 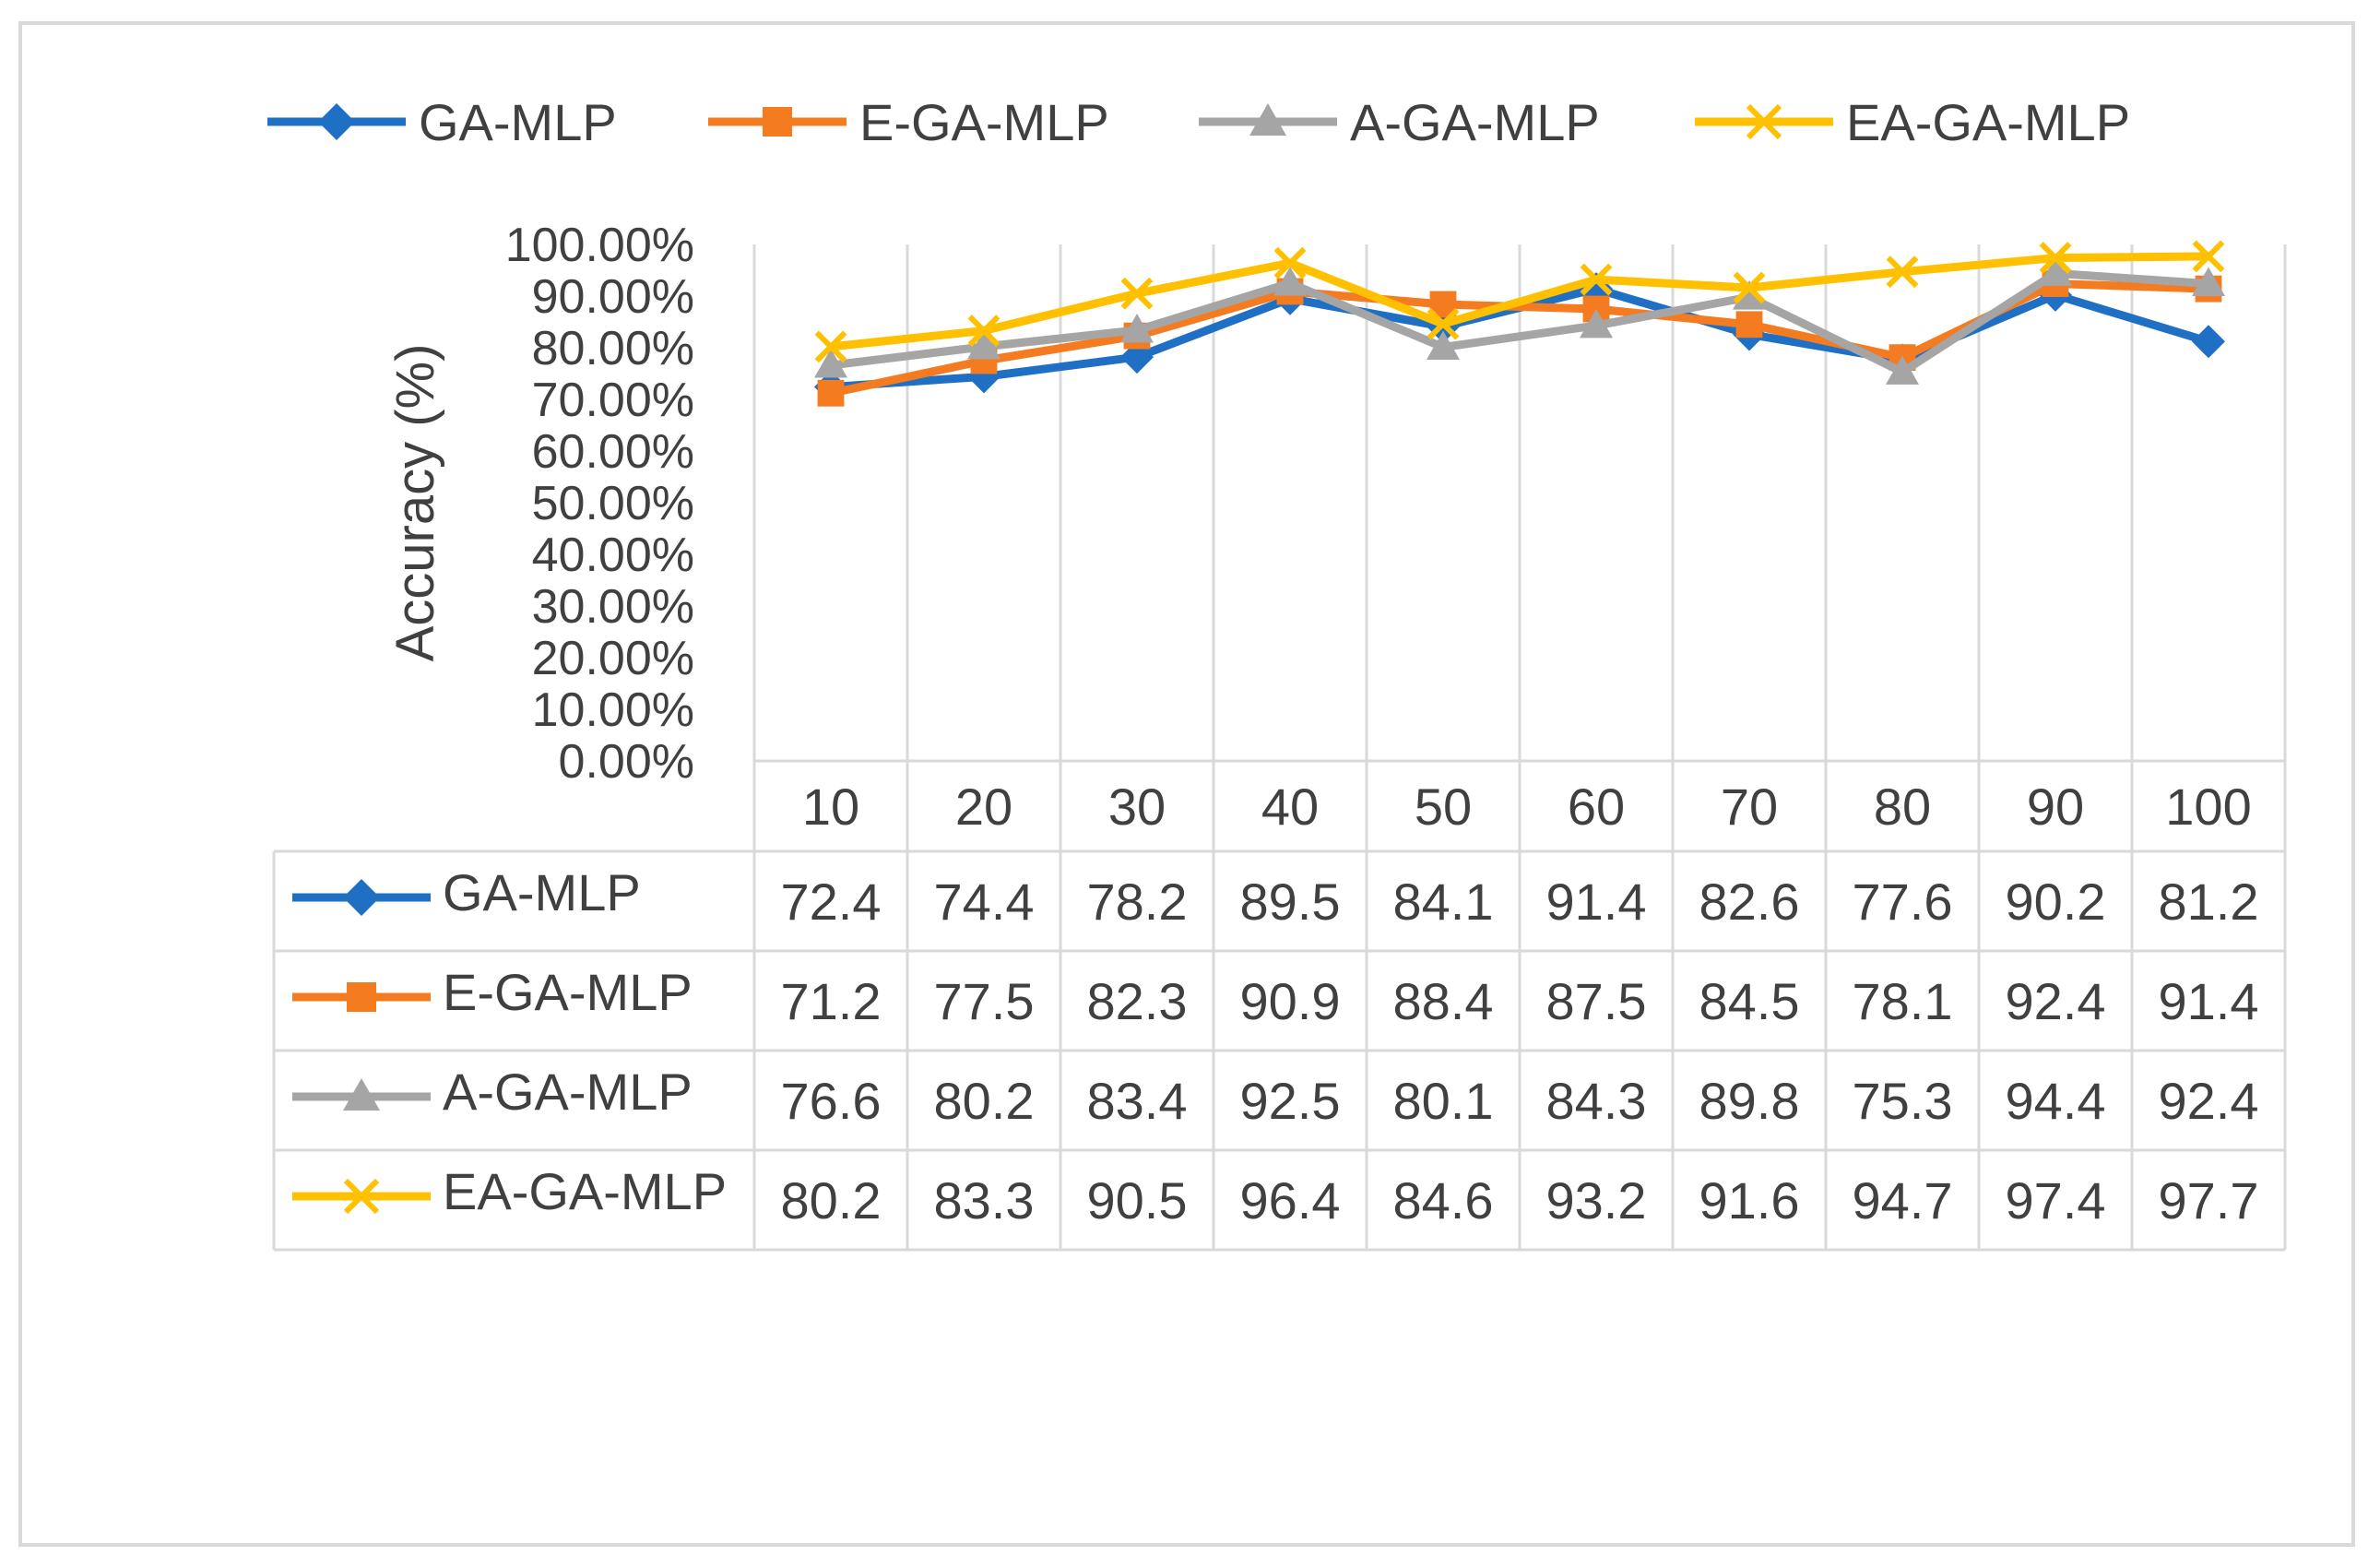 I want to click on x-tick-label: 100, so click(x=2208, y=807).